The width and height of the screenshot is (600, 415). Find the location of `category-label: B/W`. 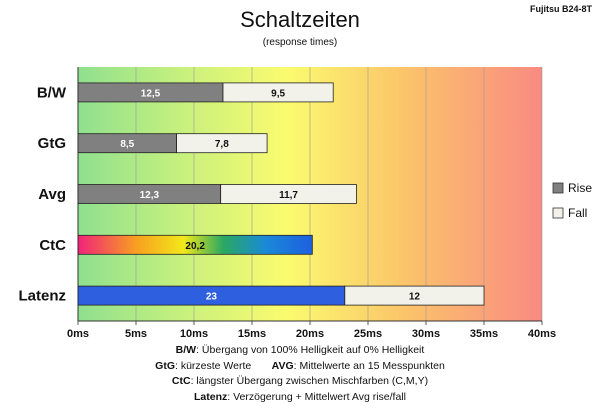

category-label: B/W is located at coordinates (52, 92).